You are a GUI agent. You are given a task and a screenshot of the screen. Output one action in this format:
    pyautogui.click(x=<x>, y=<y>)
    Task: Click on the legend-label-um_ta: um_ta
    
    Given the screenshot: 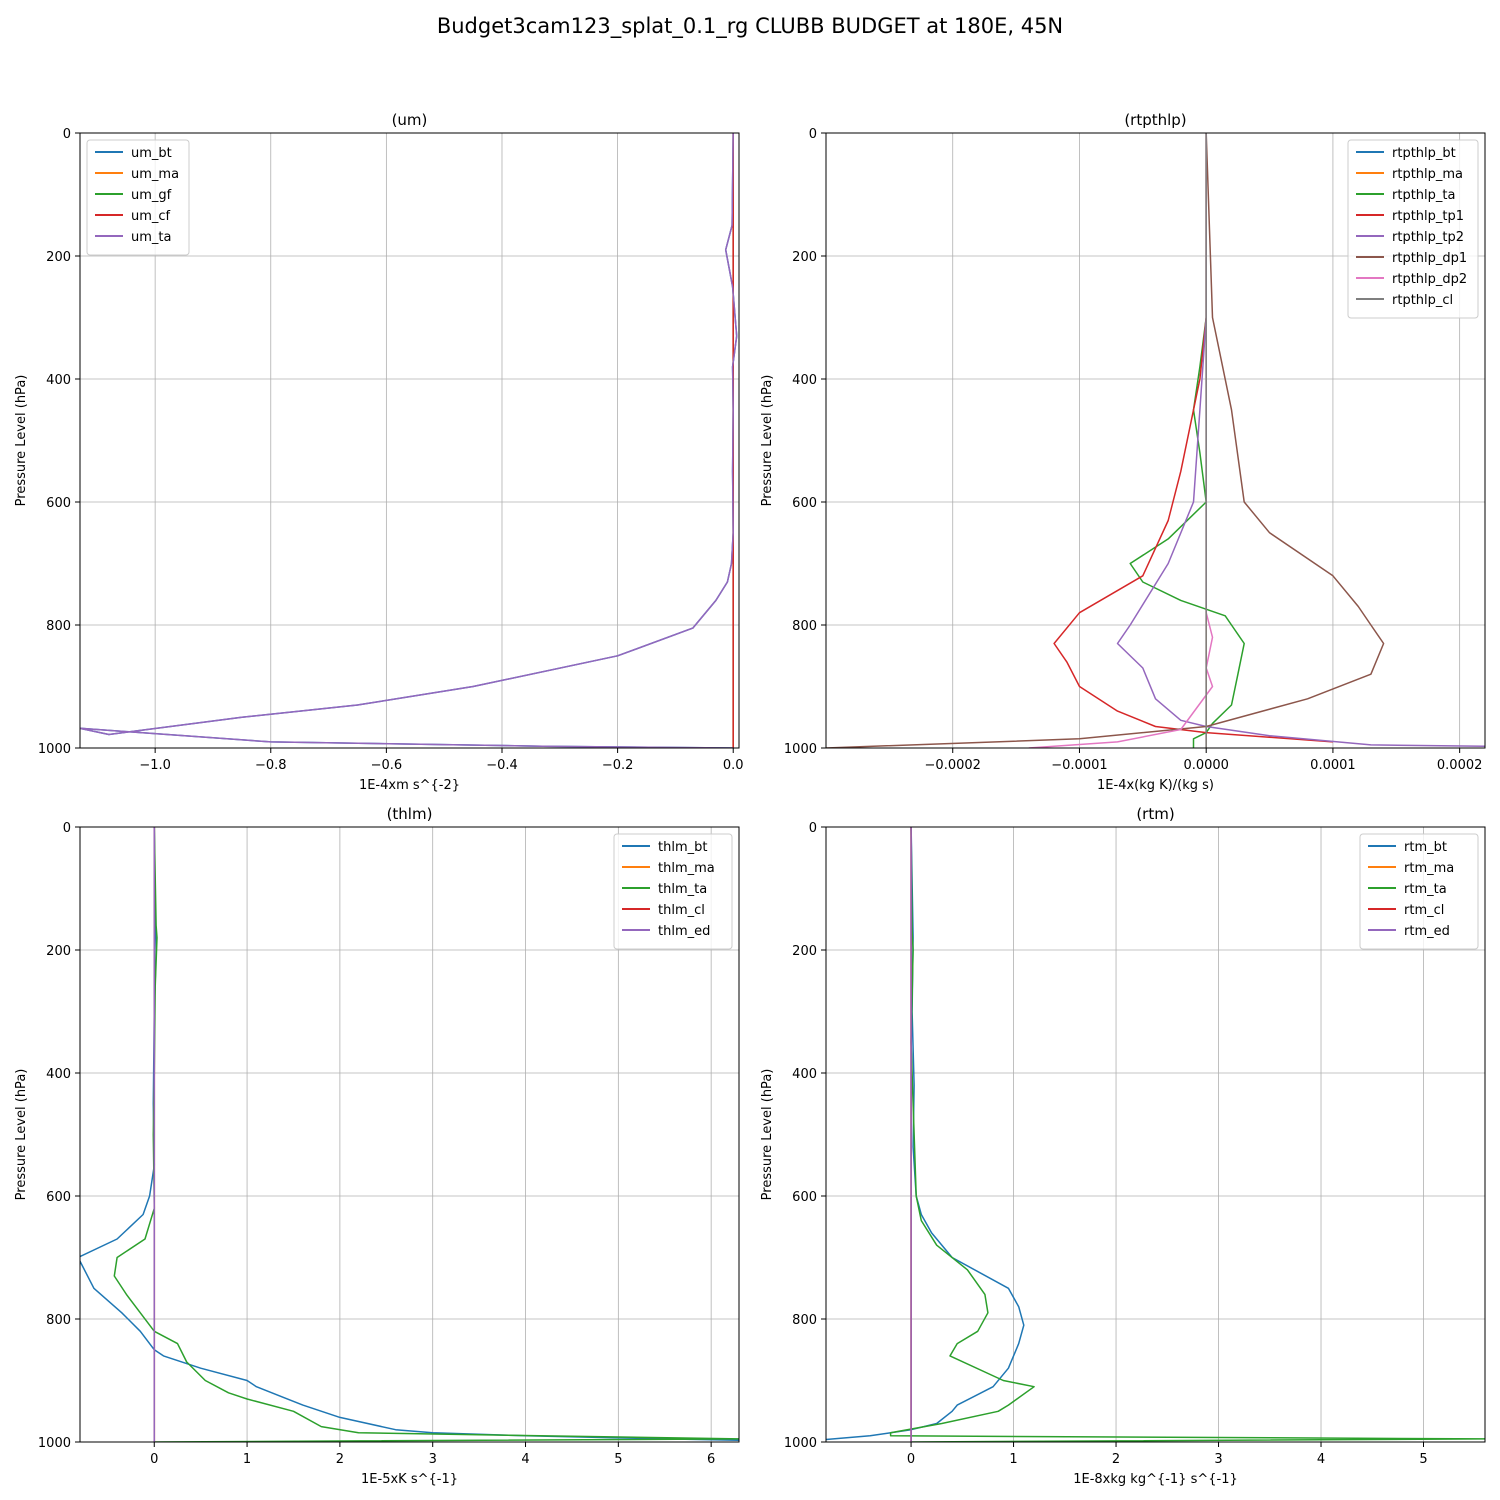 What is the action you would take?
    pyautogui.click(x=151, y=237)
    